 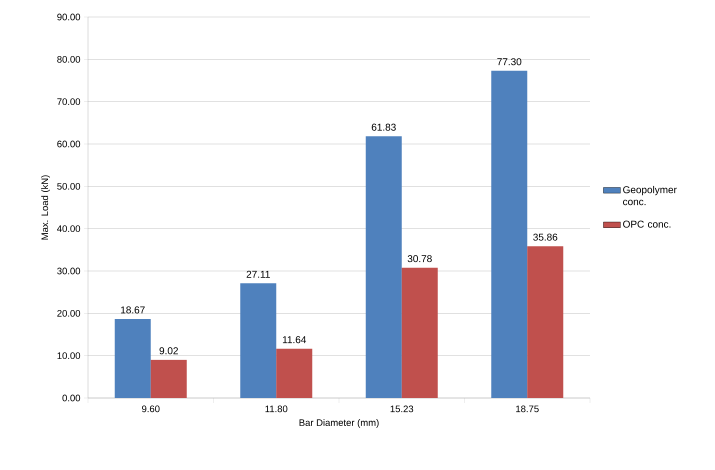 What do you see at coordinates (509, 62) in the screenshot?
I see `data-label: 77.30` at bounding box center [509, 62].